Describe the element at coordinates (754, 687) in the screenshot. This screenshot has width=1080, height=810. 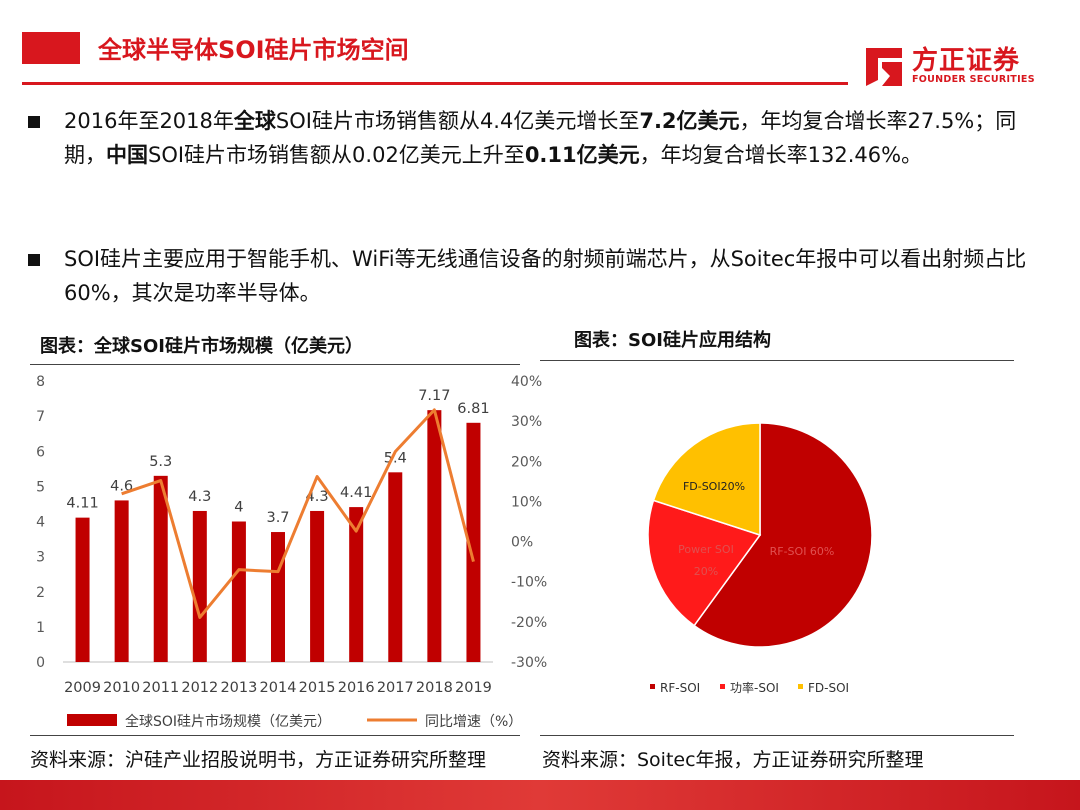
I see `legend-label: 功率-SOI` at that location.